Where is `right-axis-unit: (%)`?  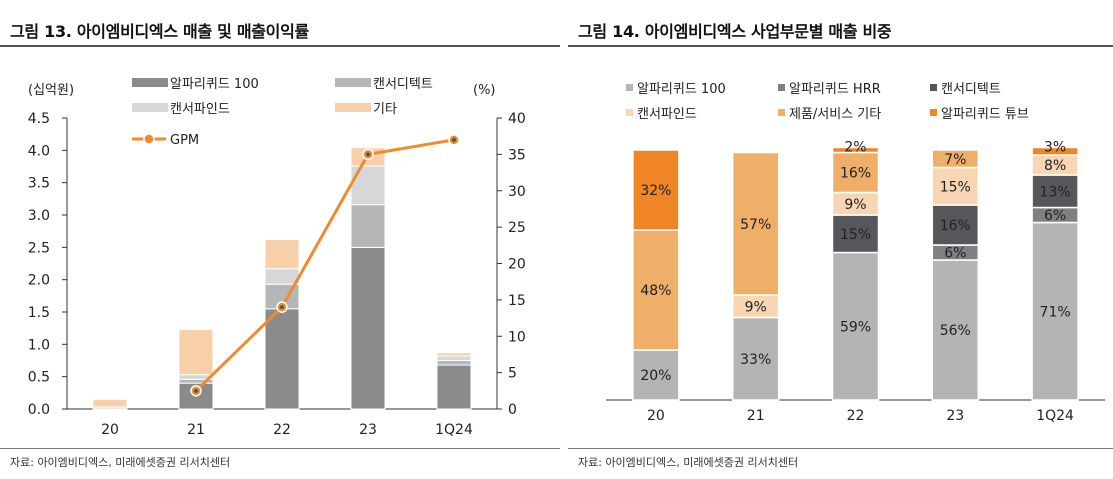 right-axis-unit: (%) is located at coordinates (484, 90).